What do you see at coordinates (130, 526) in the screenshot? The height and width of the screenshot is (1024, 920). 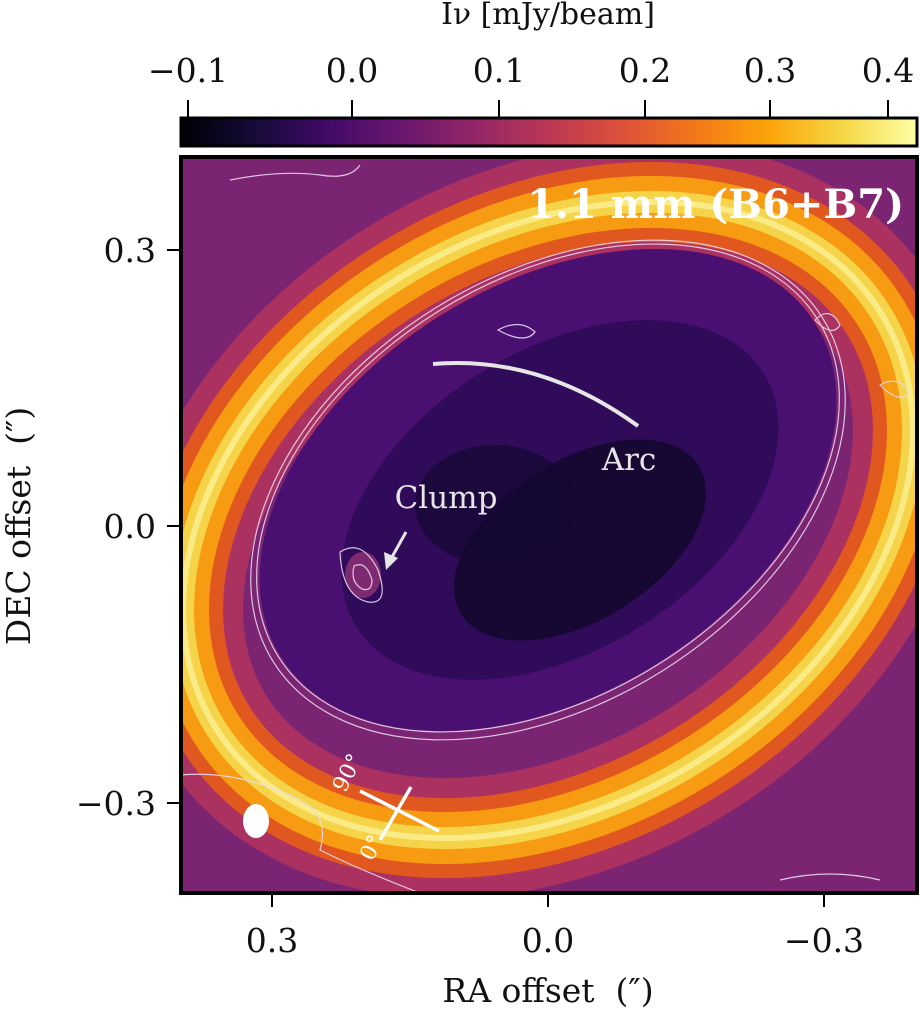 I see `y-tick-label: 0.0` at bounding box center [130, 526].